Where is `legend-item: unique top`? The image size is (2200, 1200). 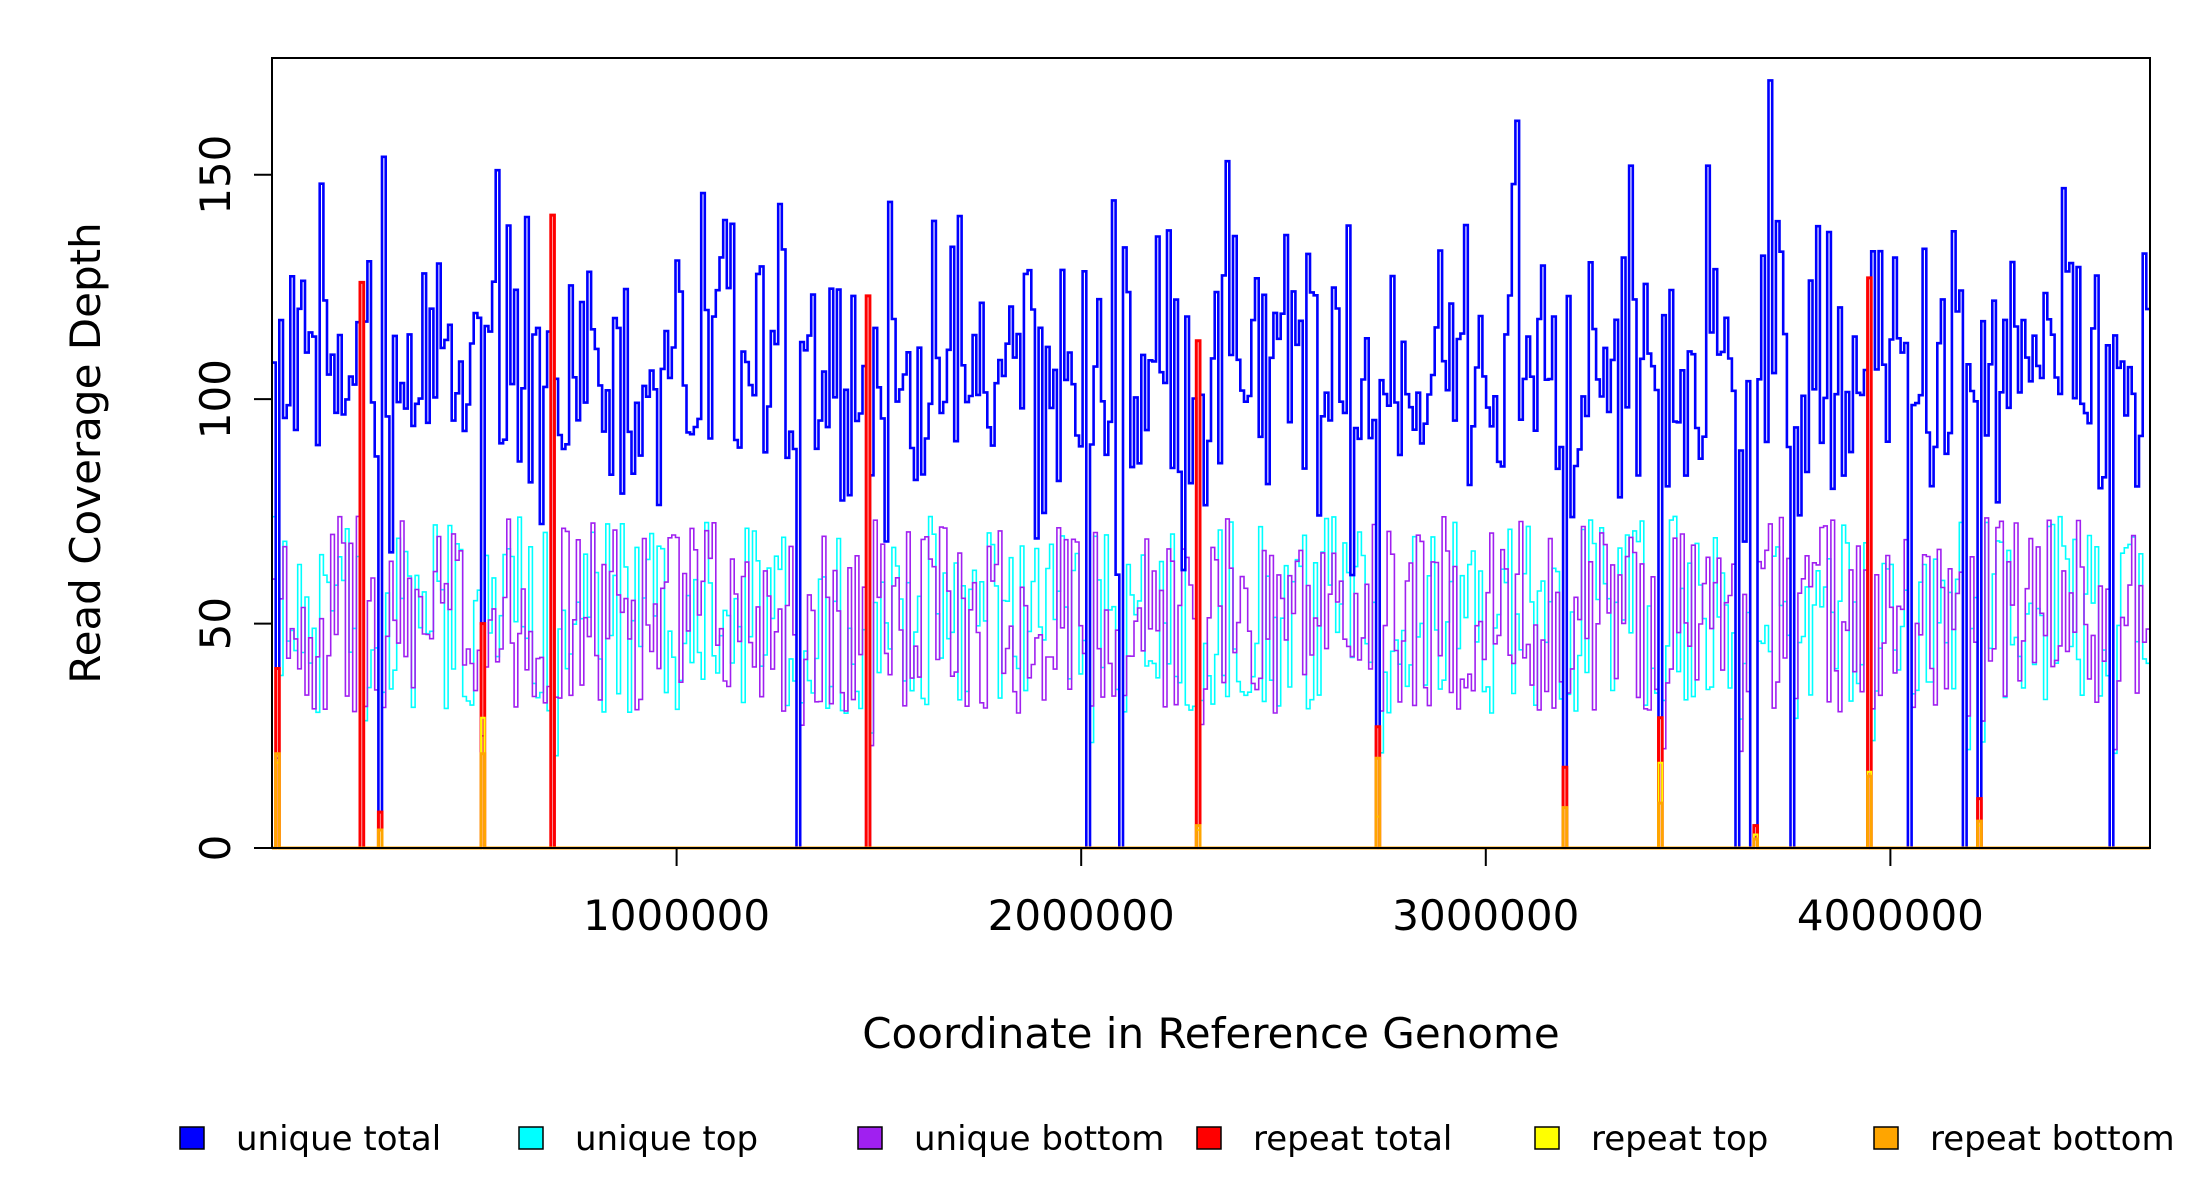 legend-item: unique top is located at coordinates (638, 1139).